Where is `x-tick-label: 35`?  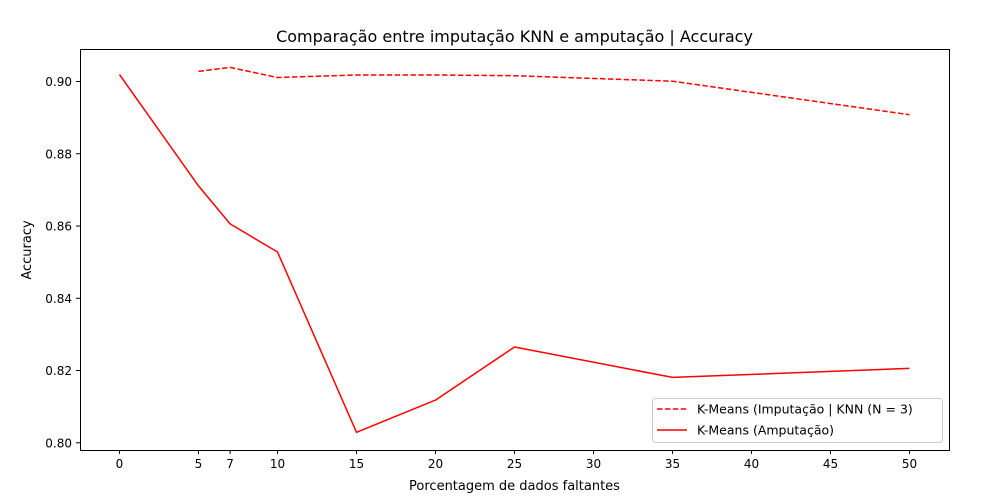
x-tick-label: 35 is located at coordinates (672, 464).